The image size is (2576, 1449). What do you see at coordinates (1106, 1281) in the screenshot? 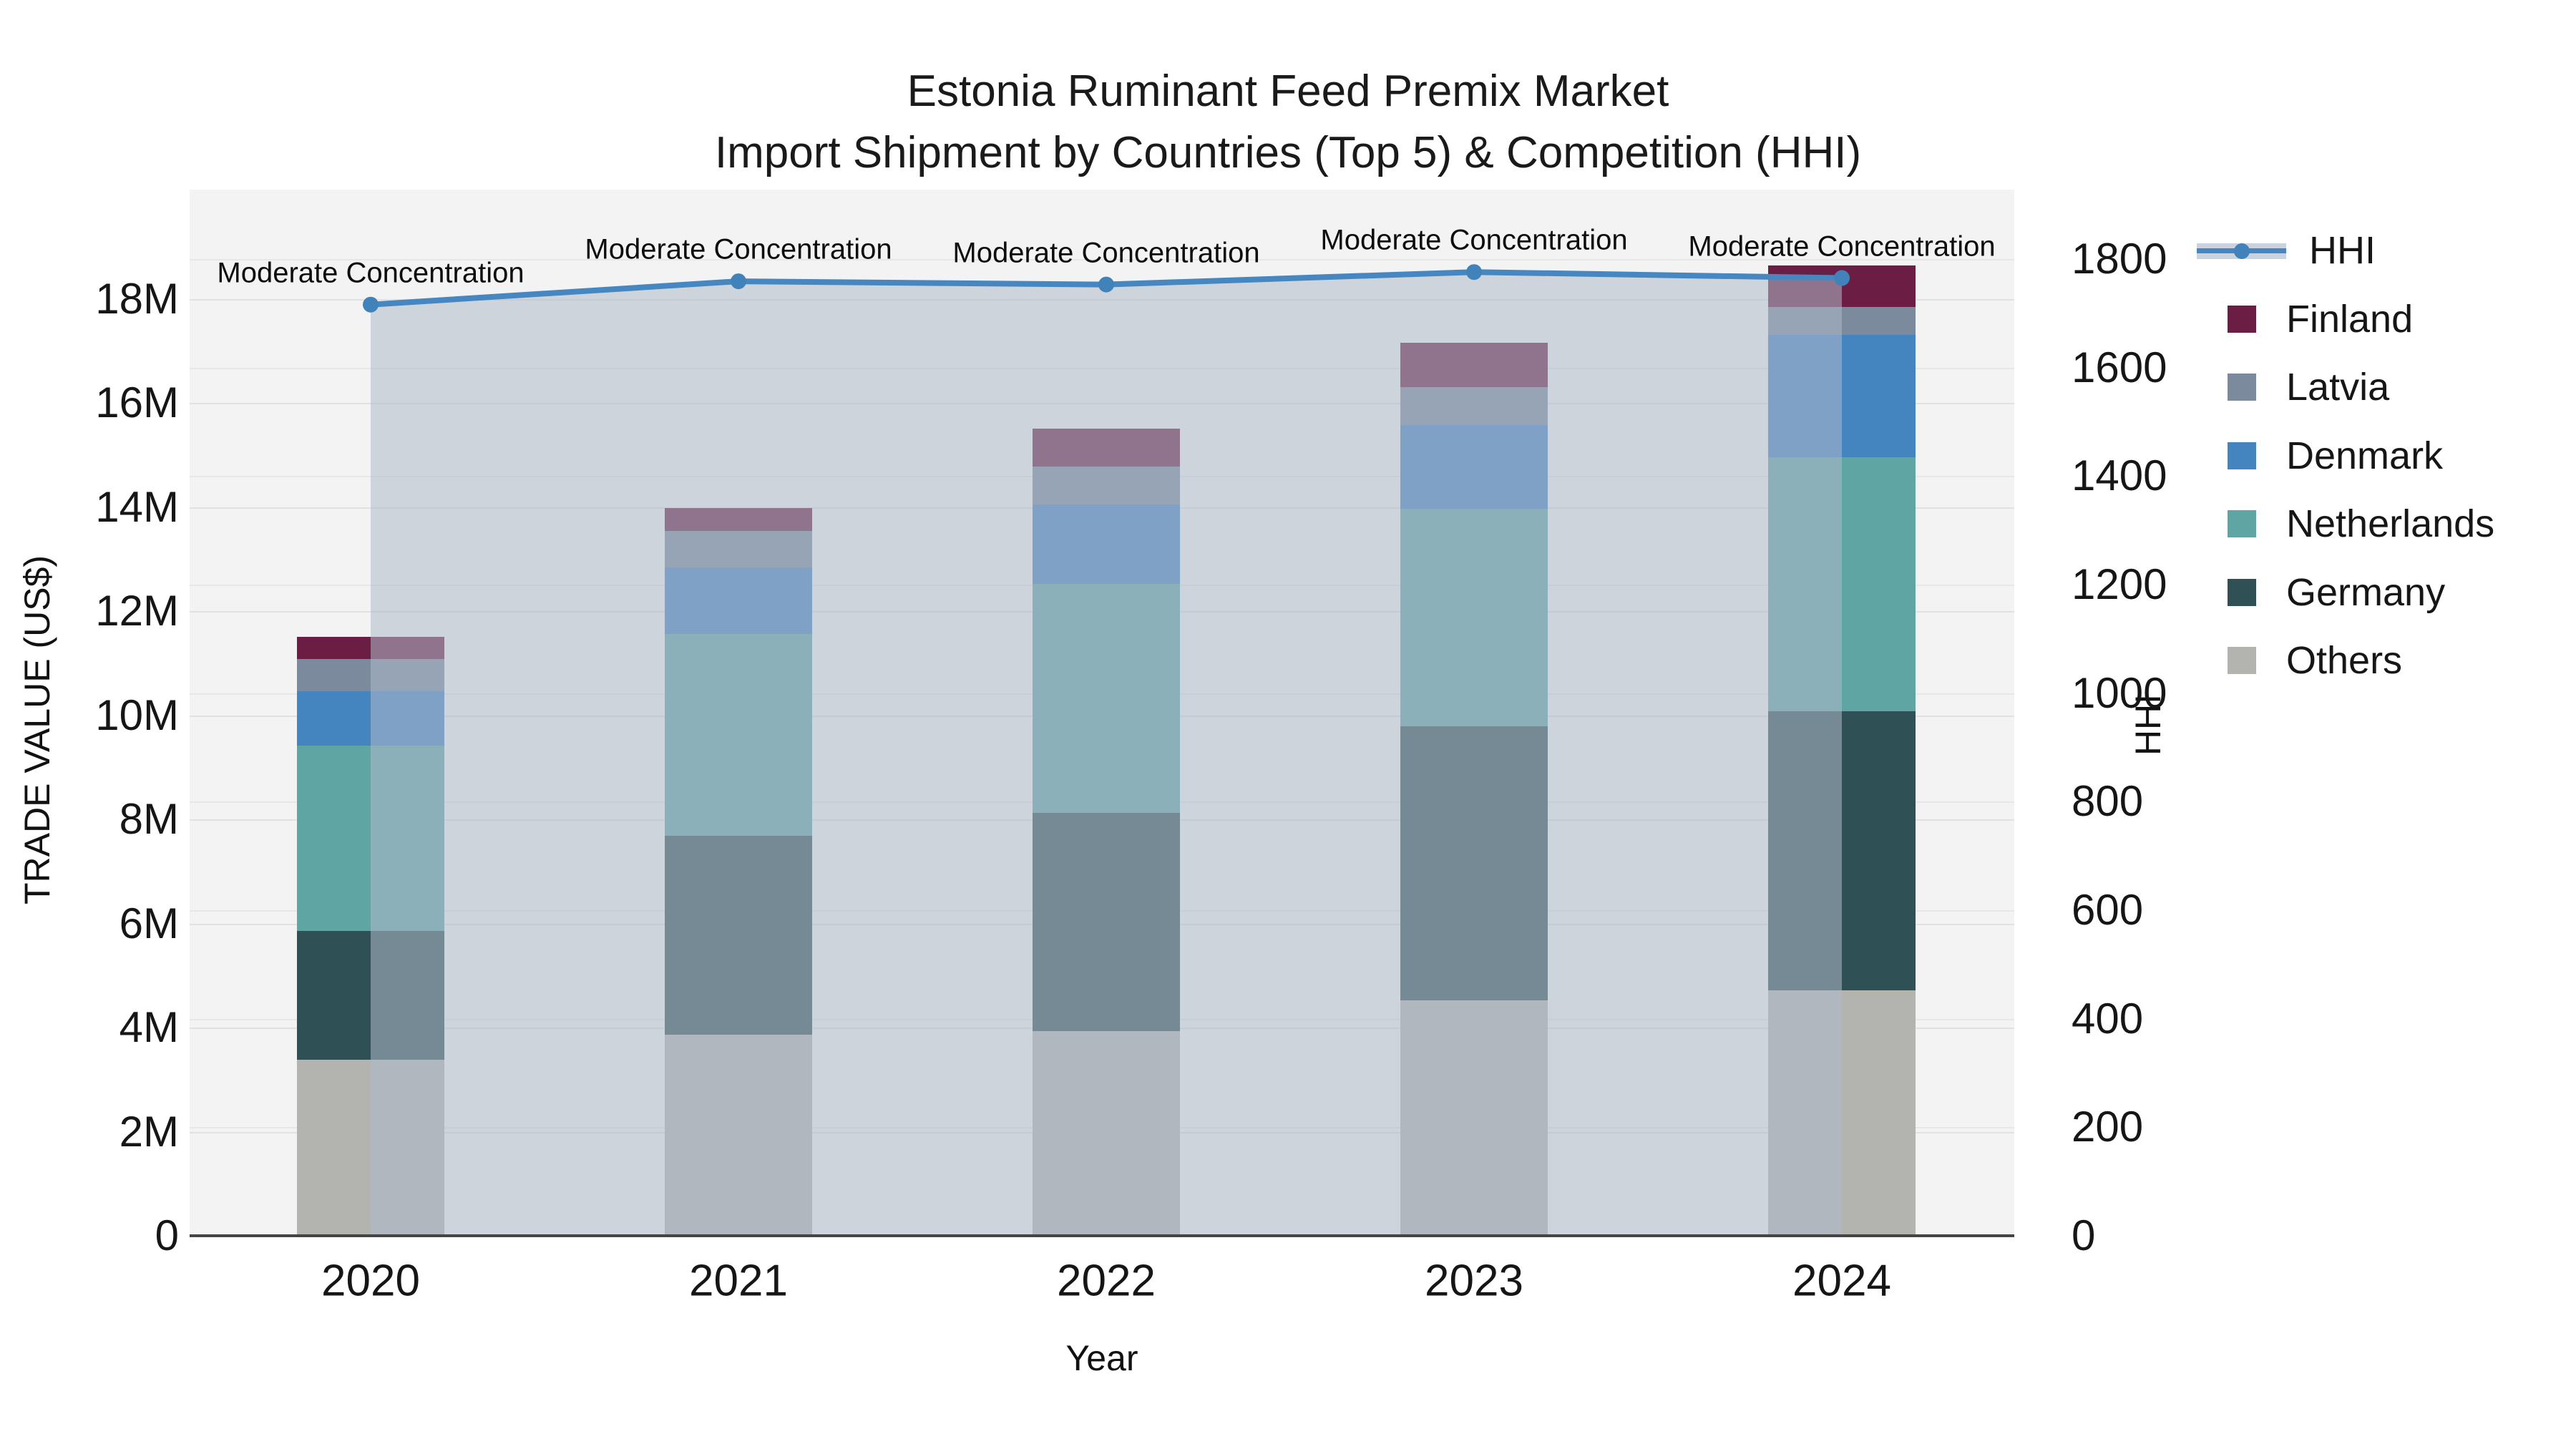
I see `x-axis-tick-label-2022: 2022` at bounding box center [1106, 1281].